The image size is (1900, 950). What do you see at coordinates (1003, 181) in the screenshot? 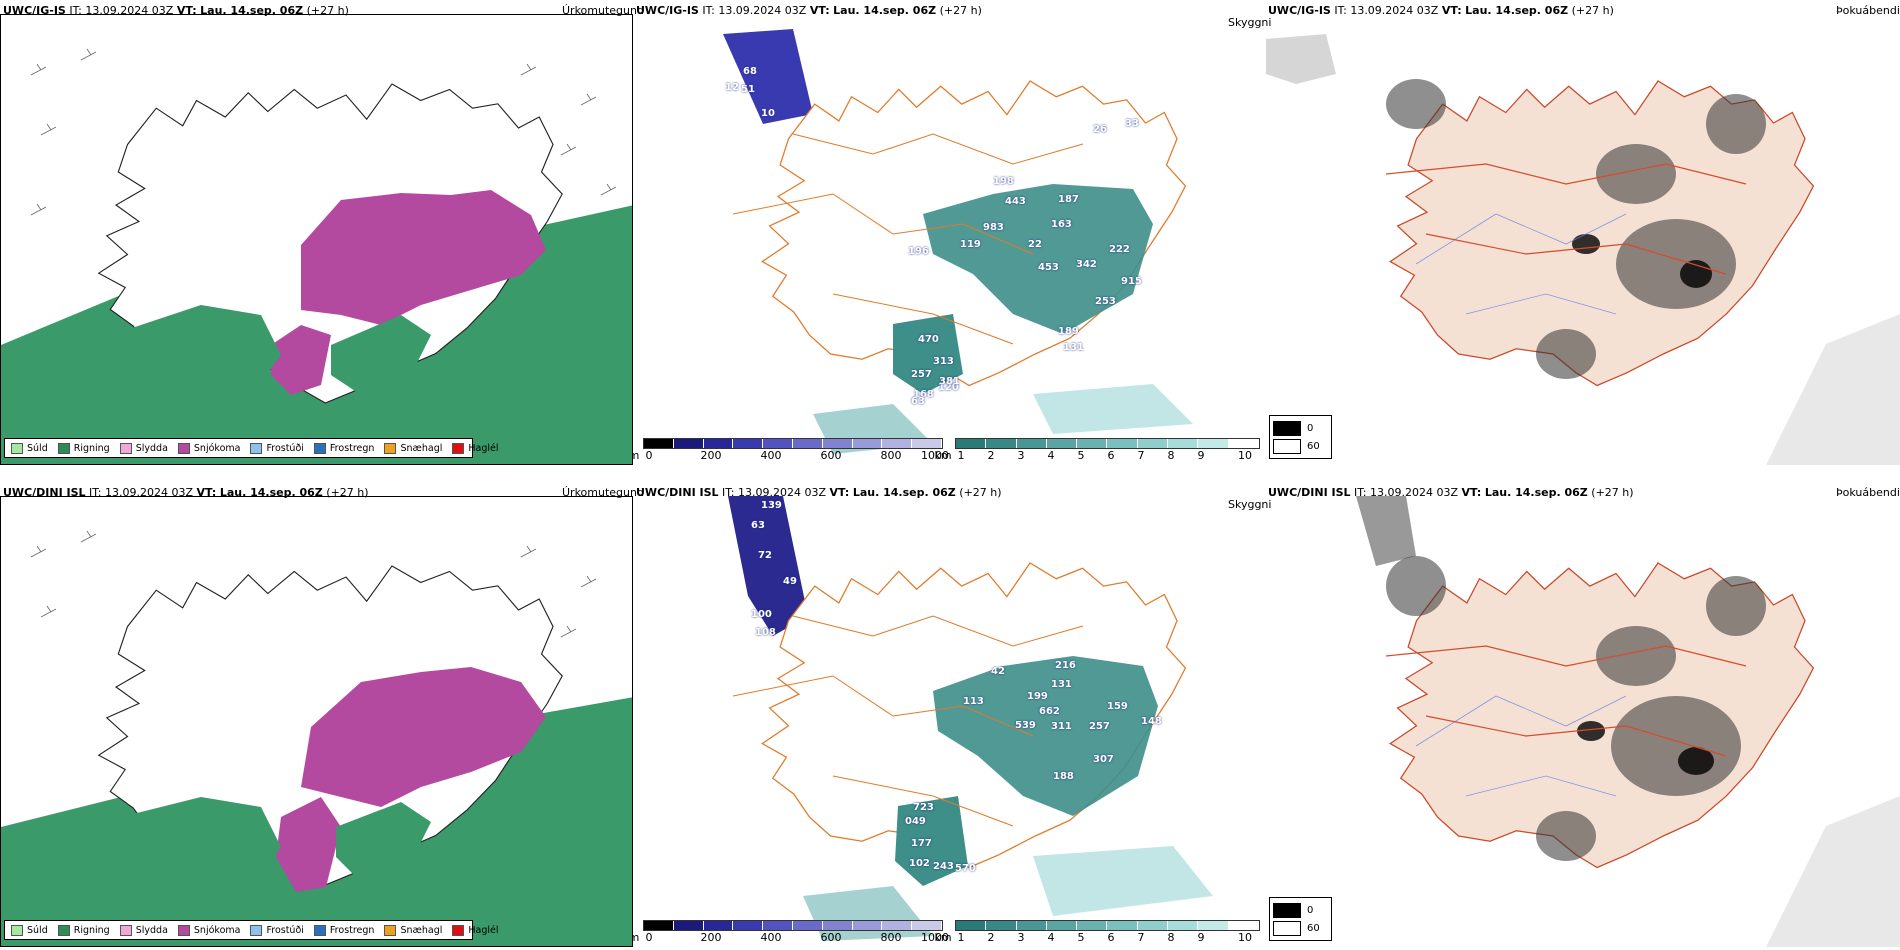
I see `vis-label: 198` at bounding box center [1003, 181].